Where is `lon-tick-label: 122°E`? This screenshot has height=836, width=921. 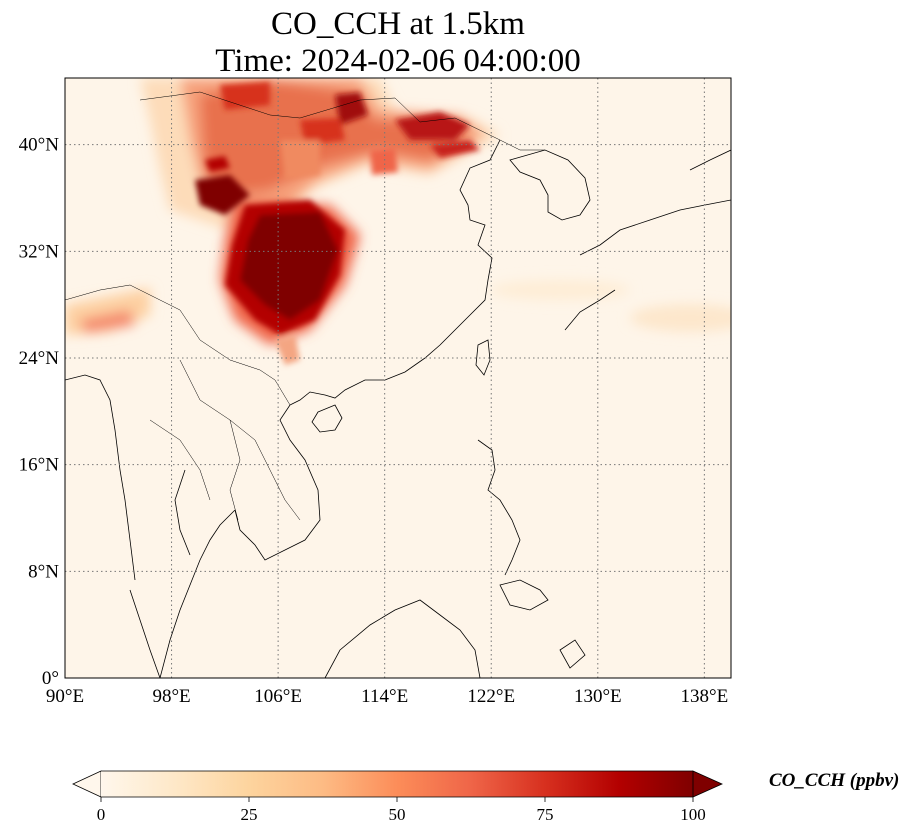
lon-tick-label: 122°E is located at coordinates (491, 696).